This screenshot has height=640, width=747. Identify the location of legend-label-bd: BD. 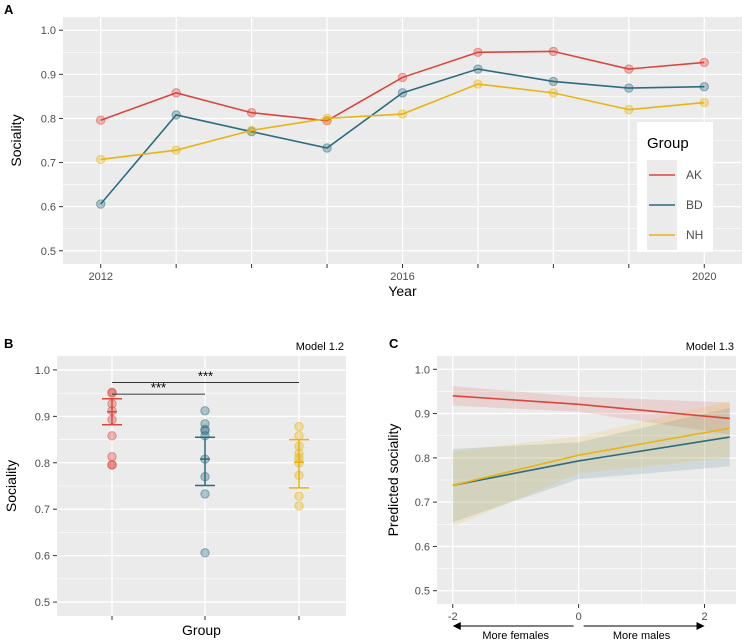
(694, 205).